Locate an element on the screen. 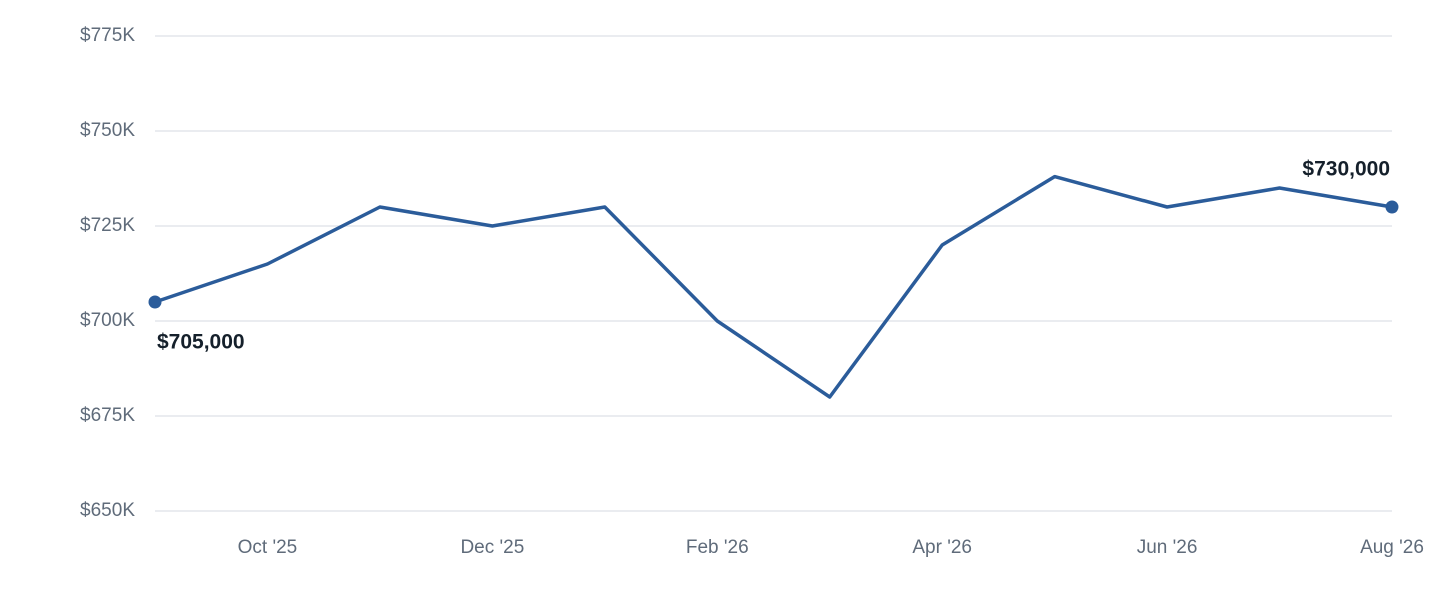 The height and width of the screenshot is (600, 1440). y-tick-label: $775K is located at coordinates (107, 35).